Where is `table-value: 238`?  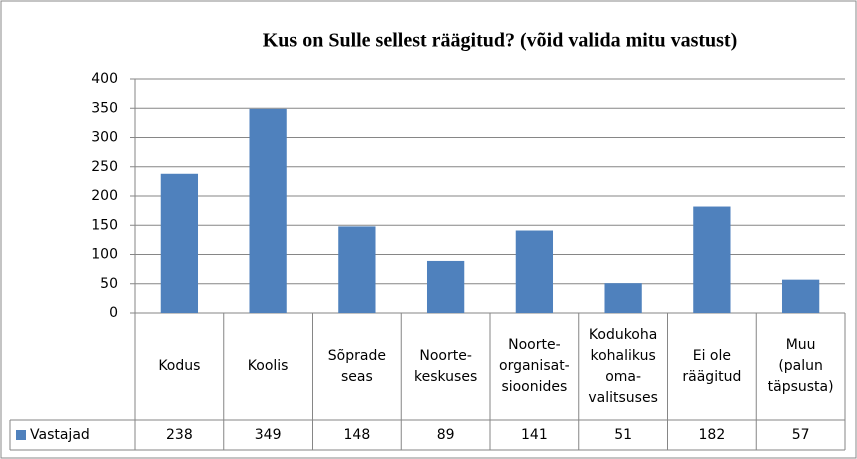
table-value: 238 is located at coordinates (179, 435).